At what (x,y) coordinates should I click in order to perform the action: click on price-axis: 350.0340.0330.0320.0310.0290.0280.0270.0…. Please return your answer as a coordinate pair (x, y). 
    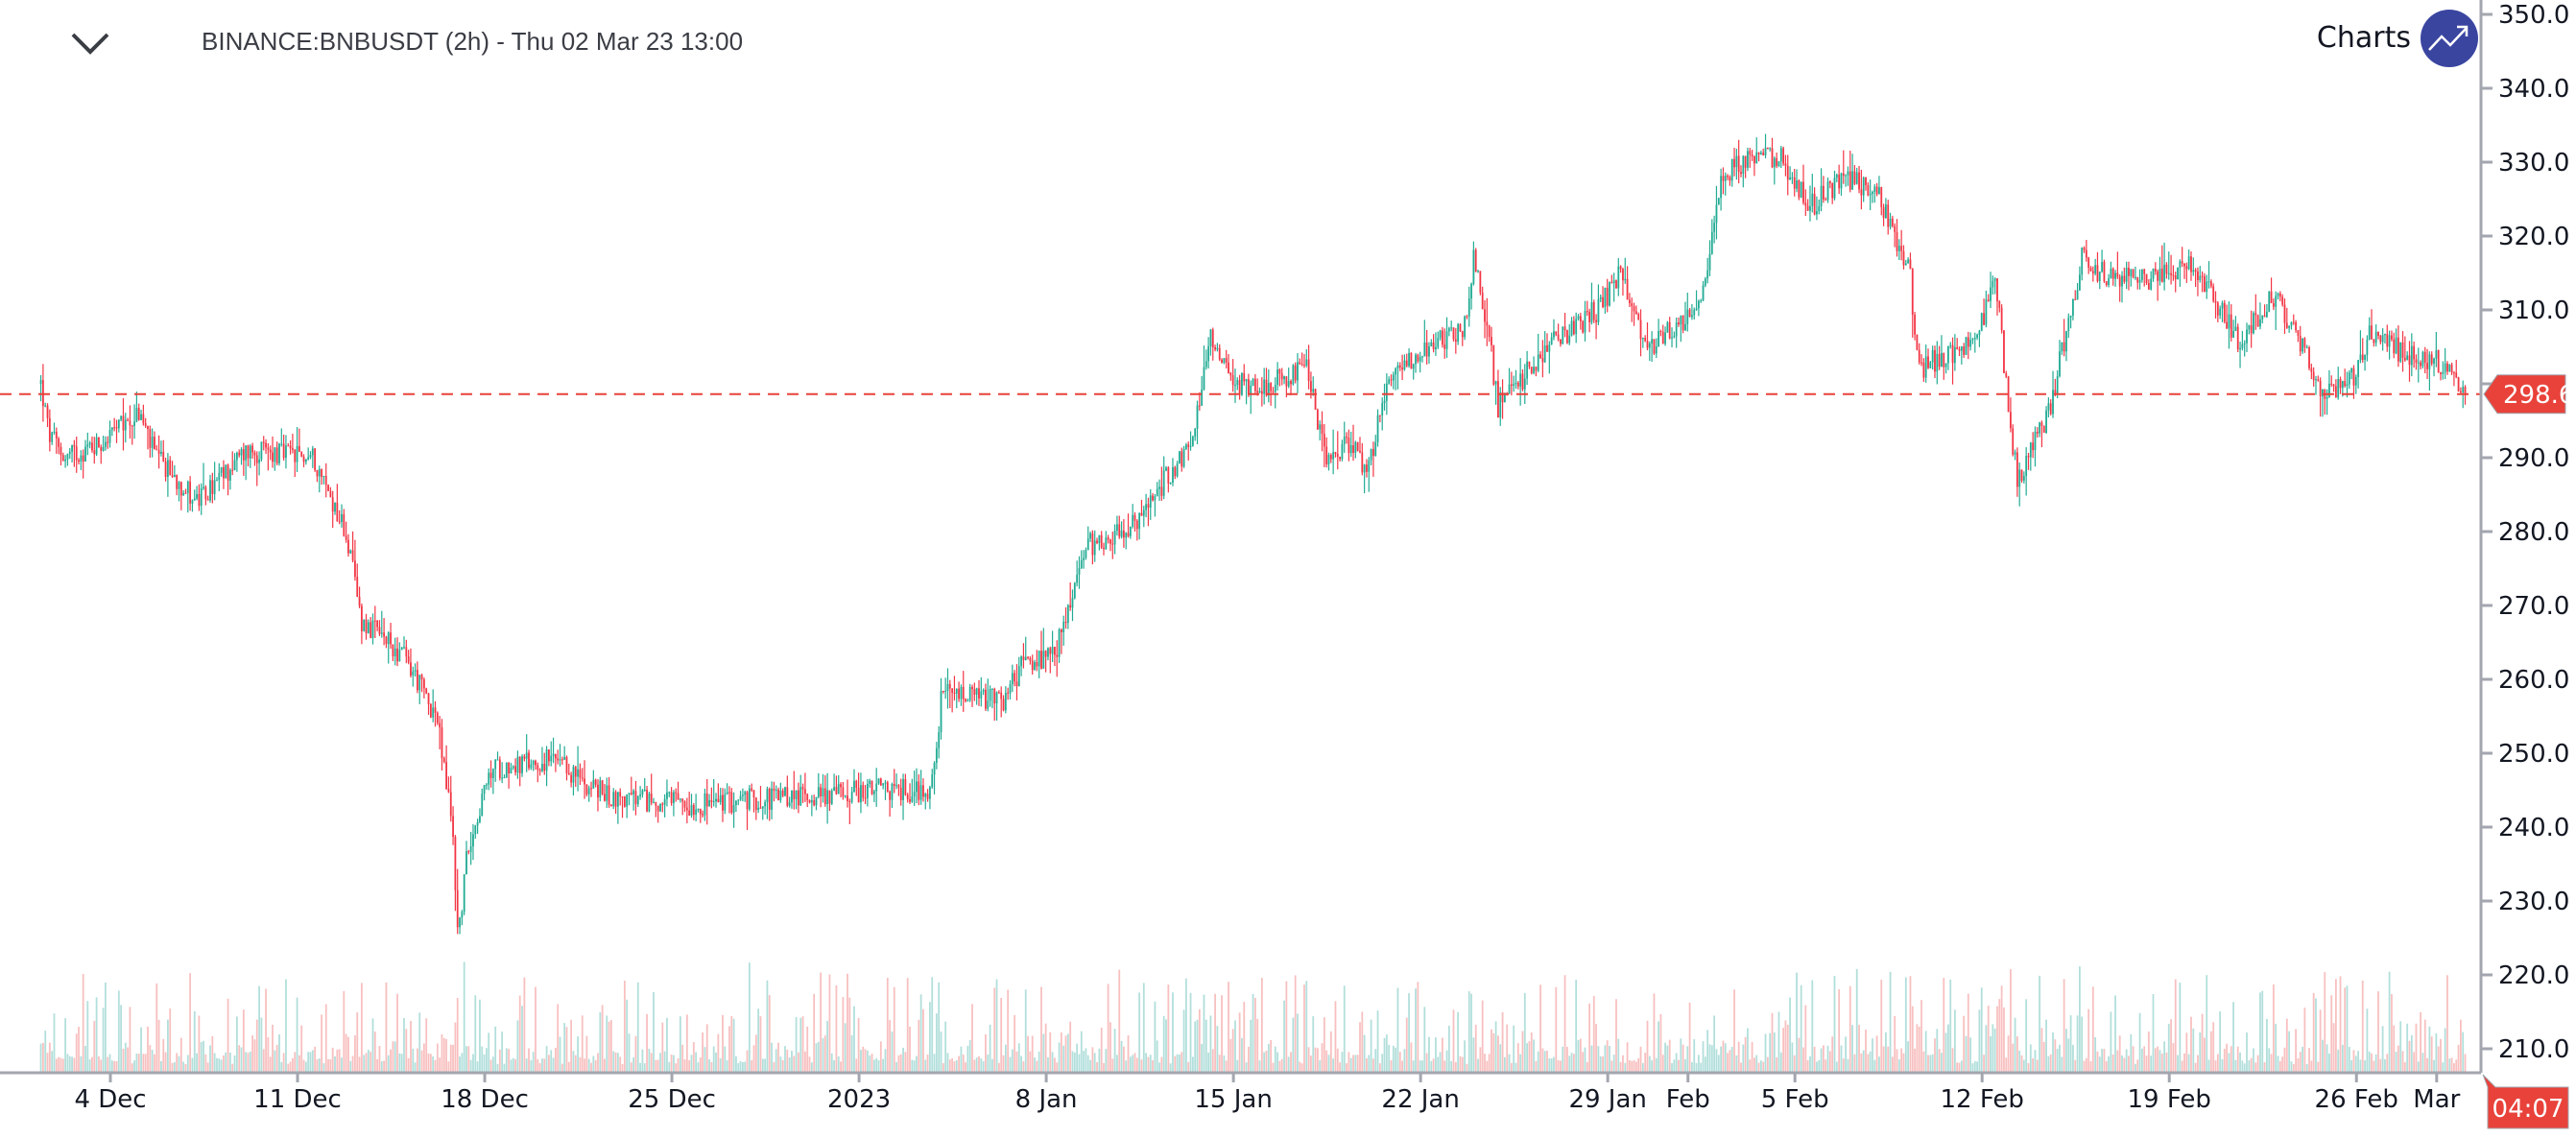
    Looking at the image, I should click on (2525, 532).